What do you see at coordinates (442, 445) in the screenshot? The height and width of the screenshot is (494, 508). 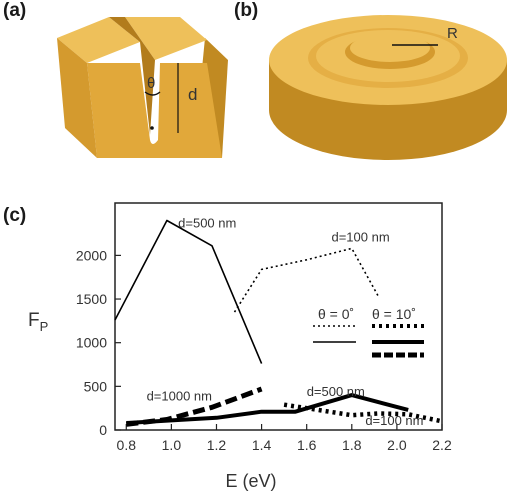 I see `x-tick-label: 2.2` at bounding box center [442, 445].